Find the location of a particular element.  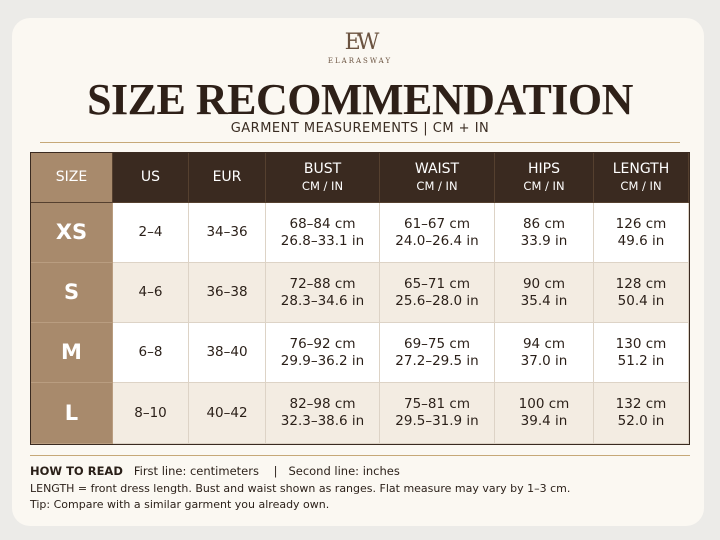

header-cell: WAIST CM / IN is located at coordinates (437, 178).